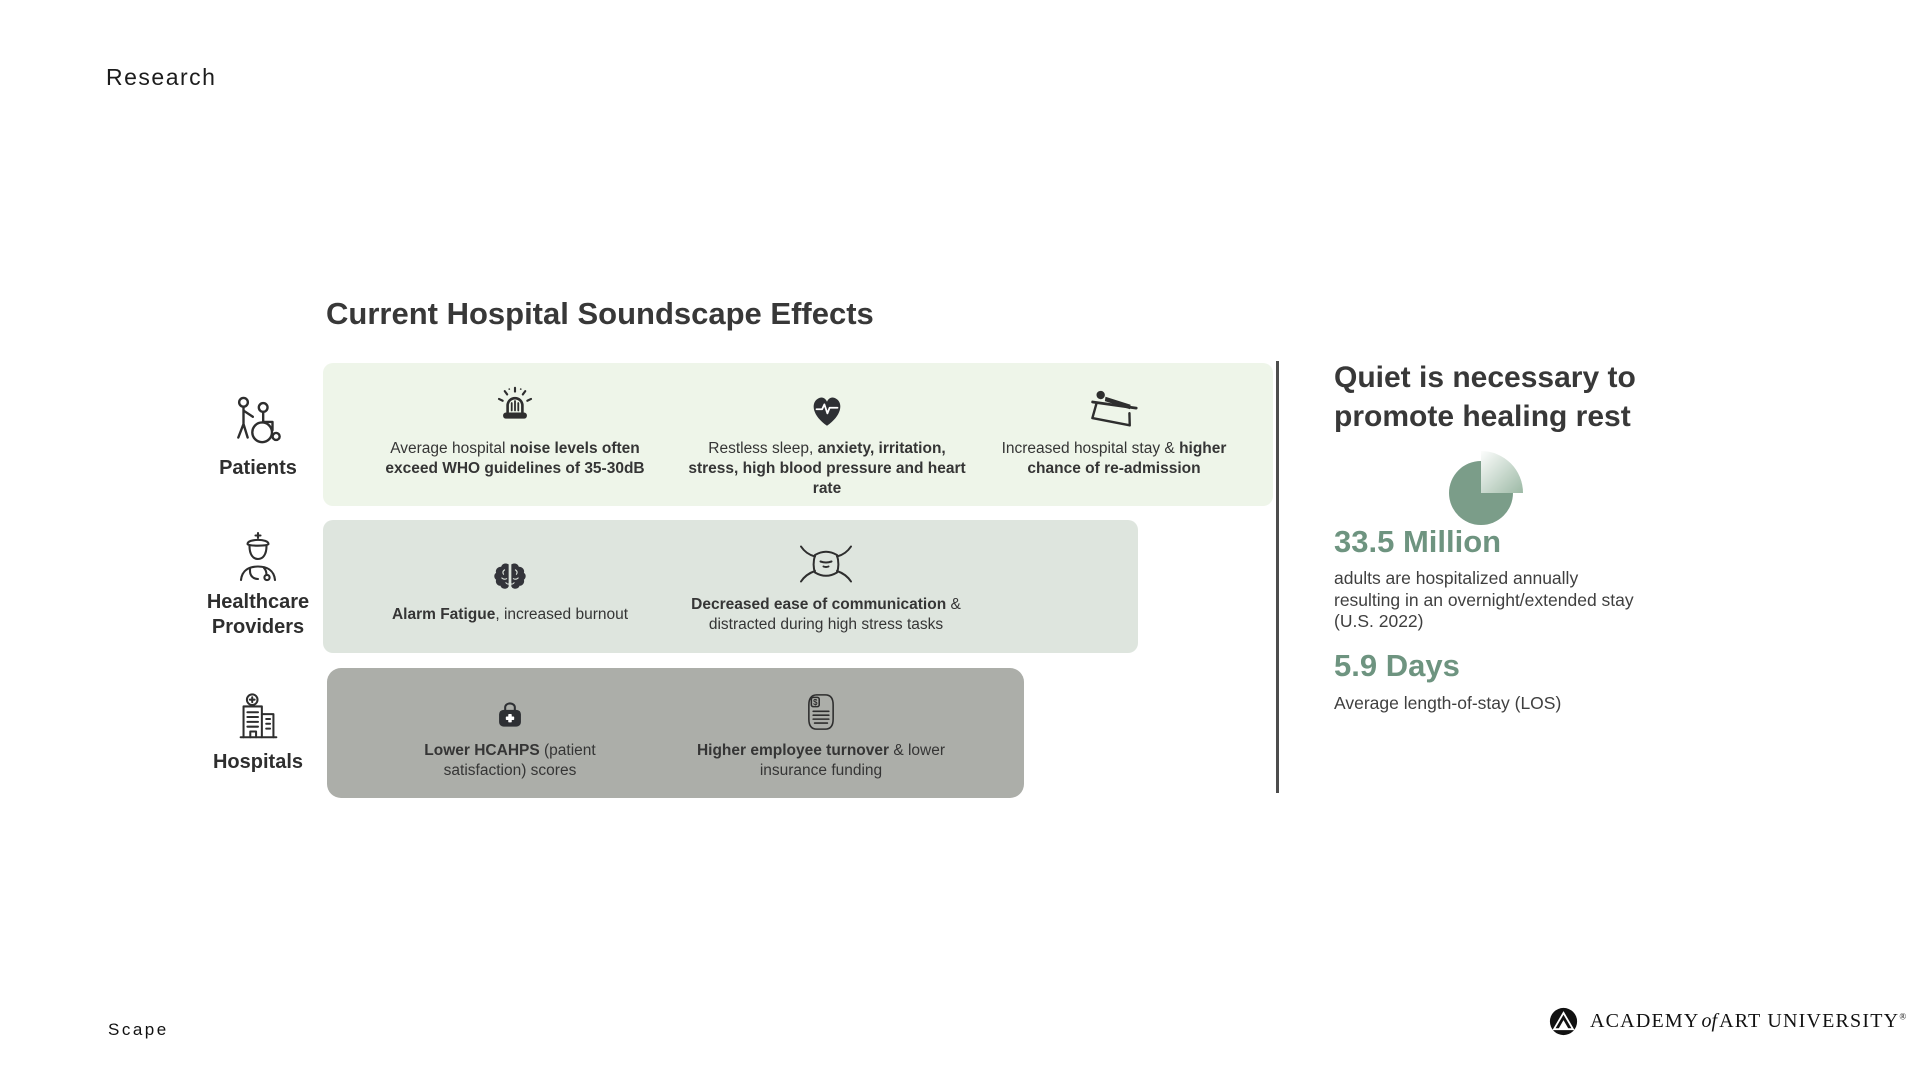 This screenshot has height=1080, width=1920. Describe the element at coordinates (827, 407) in the screenshot. I see `heart-pulse-icon` at that location.